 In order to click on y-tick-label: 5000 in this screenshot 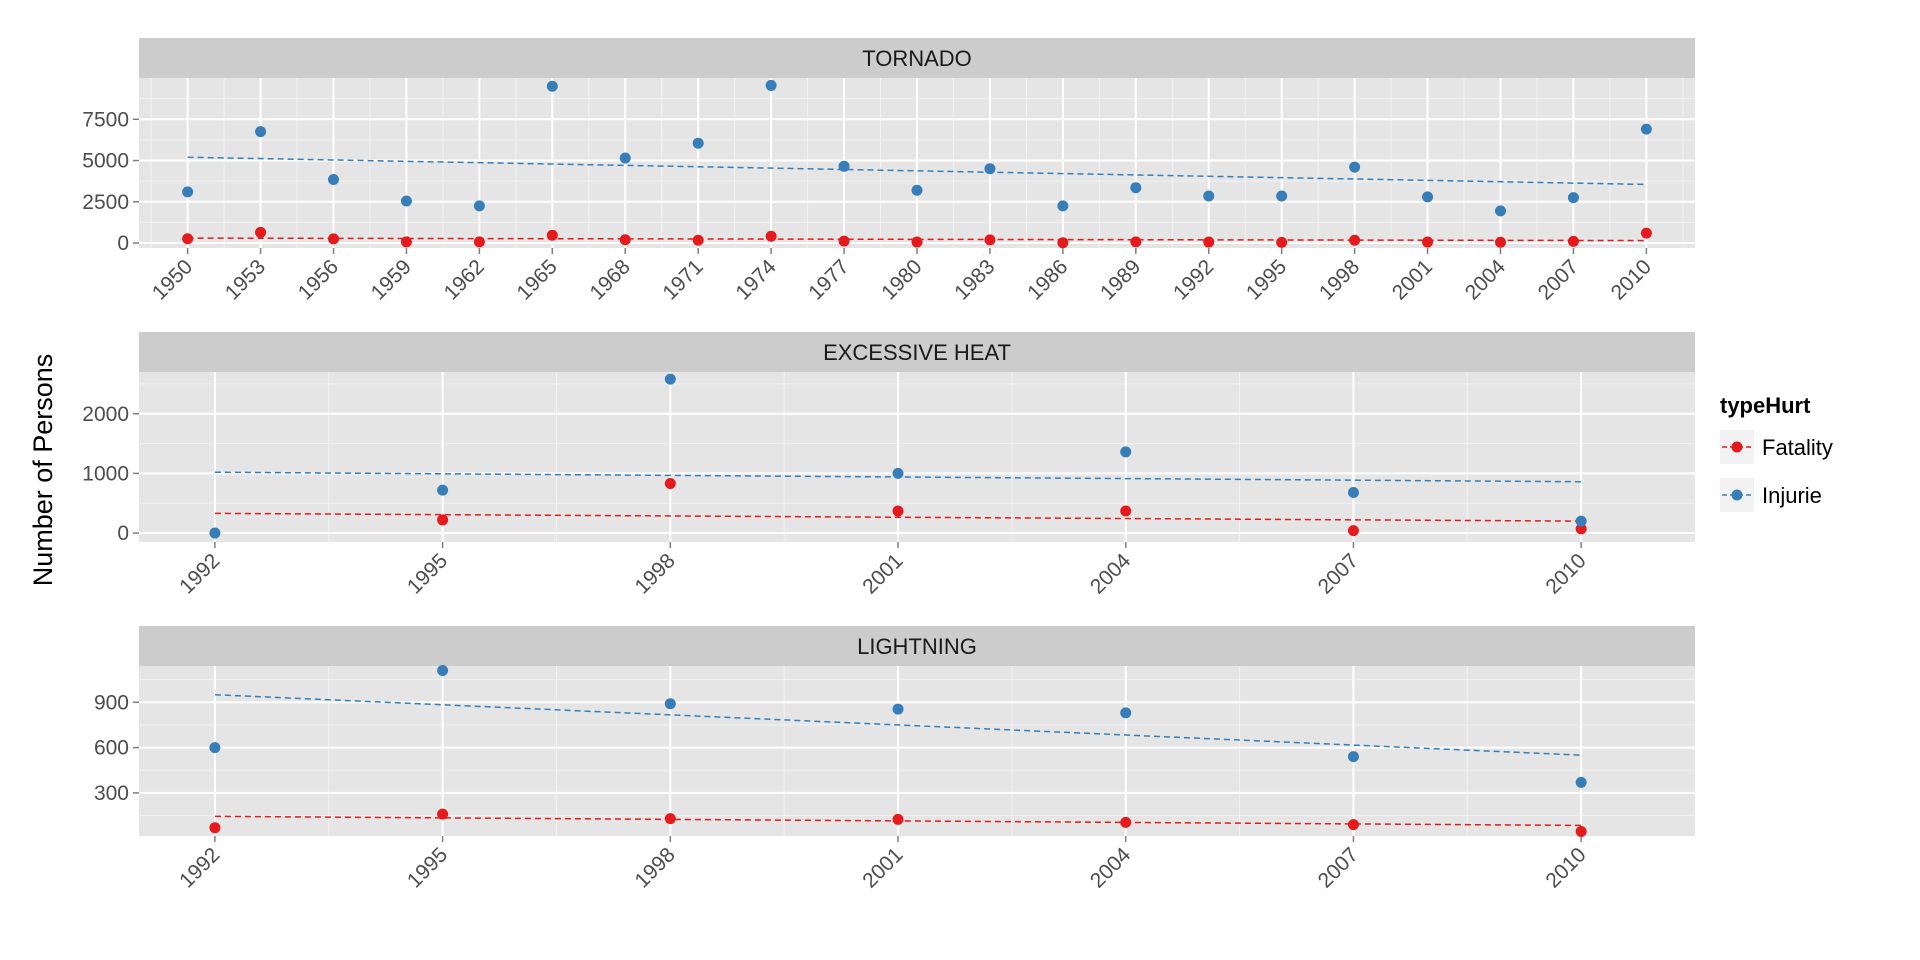, I will do `click(105, 161)`.